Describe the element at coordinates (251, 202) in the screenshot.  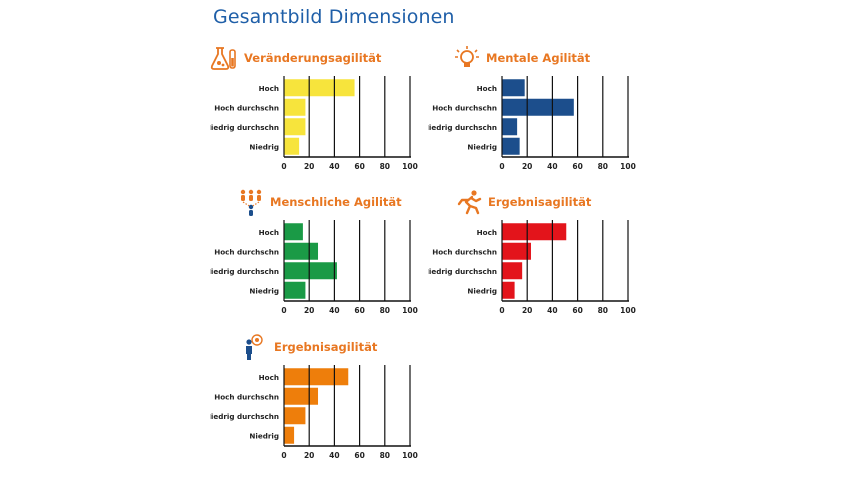
I see `people-network-icon` at that location.